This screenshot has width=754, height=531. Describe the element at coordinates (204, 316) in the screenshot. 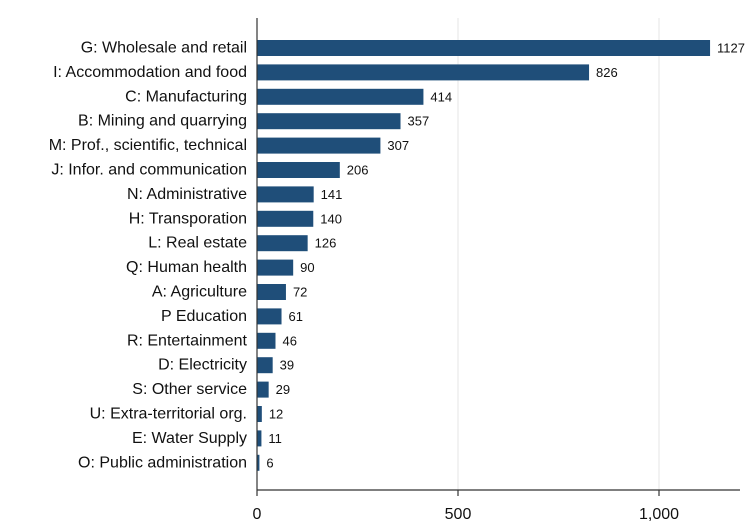

I see `category-label: P Education` at that location.